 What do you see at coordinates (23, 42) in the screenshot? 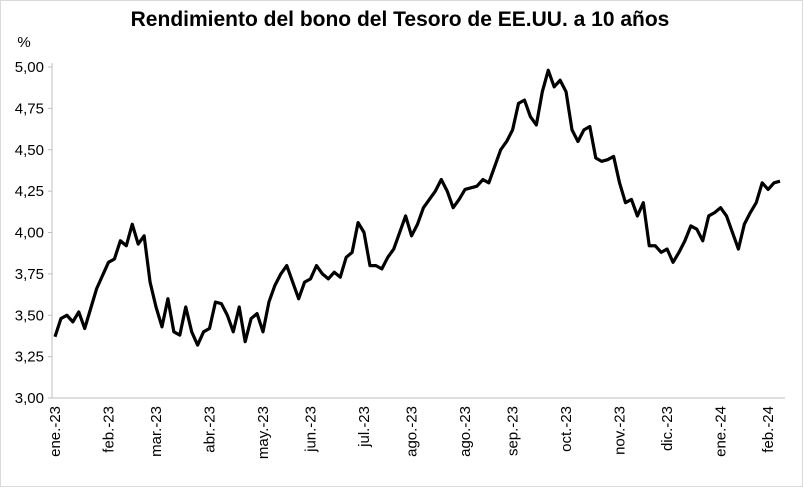
I see `y-unit: %` at bounding box center [23, 42].